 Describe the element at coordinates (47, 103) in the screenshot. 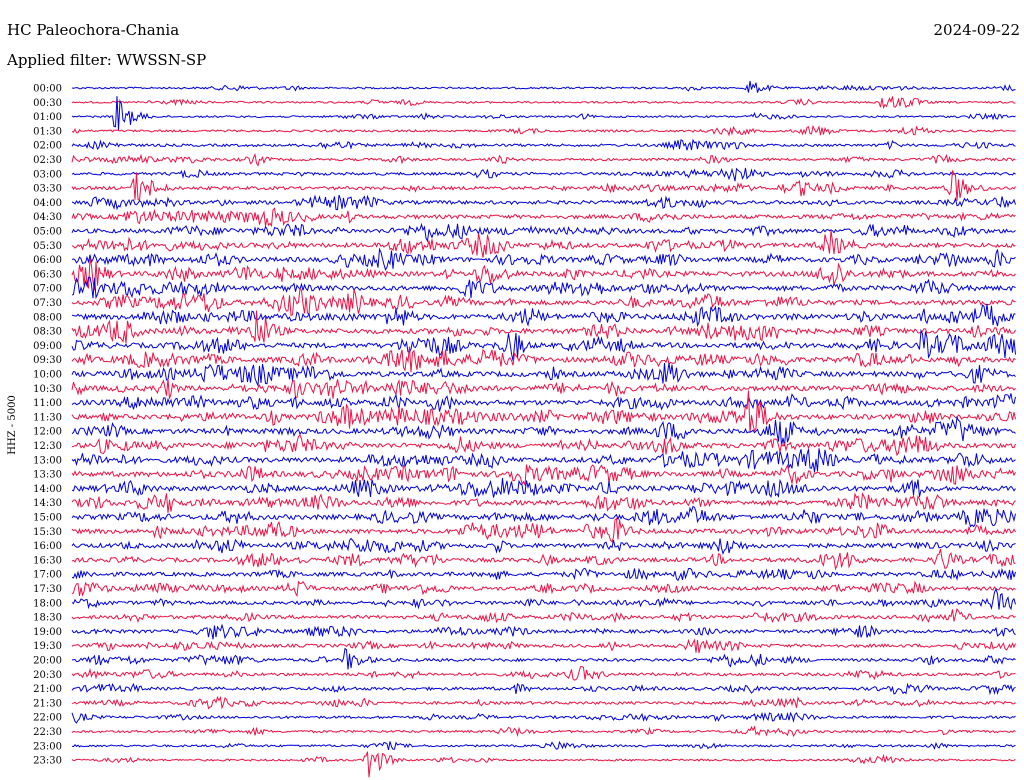

I see `time-tick-label: 00:30` at that location.